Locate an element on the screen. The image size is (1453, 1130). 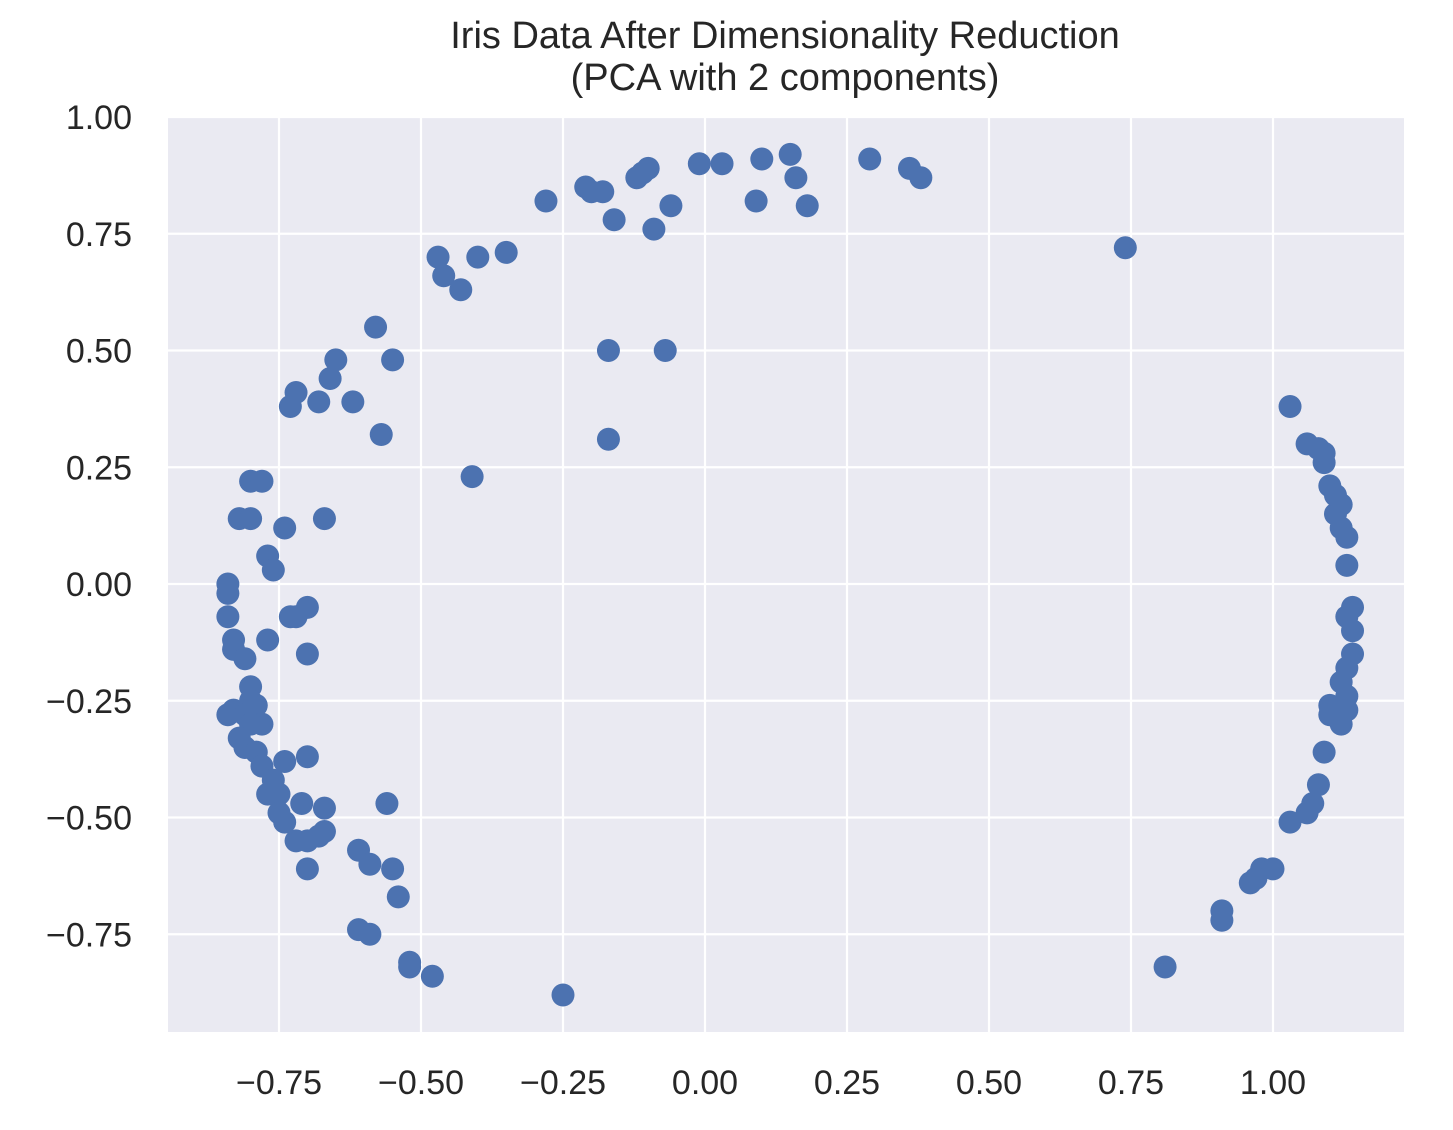
y-tick-label: −0.75 is located at coordinates (89, 935).